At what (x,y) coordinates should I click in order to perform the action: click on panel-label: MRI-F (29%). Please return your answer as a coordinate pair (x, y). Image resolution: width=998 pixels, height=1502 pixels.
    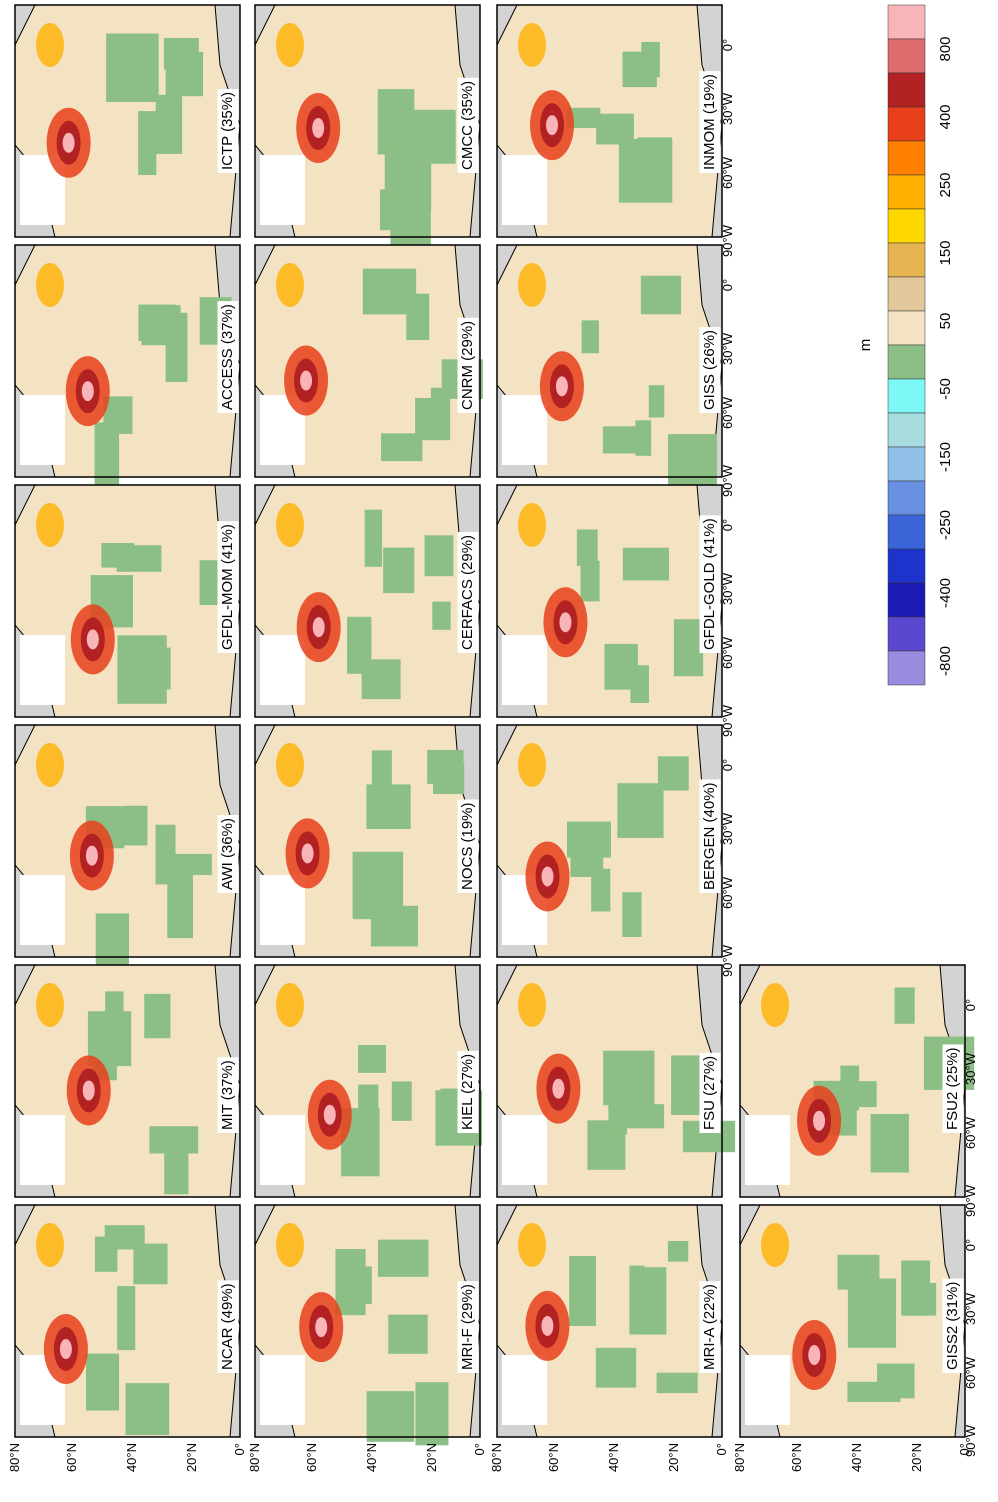
    Looking at the image, I should click on (467, 1327).